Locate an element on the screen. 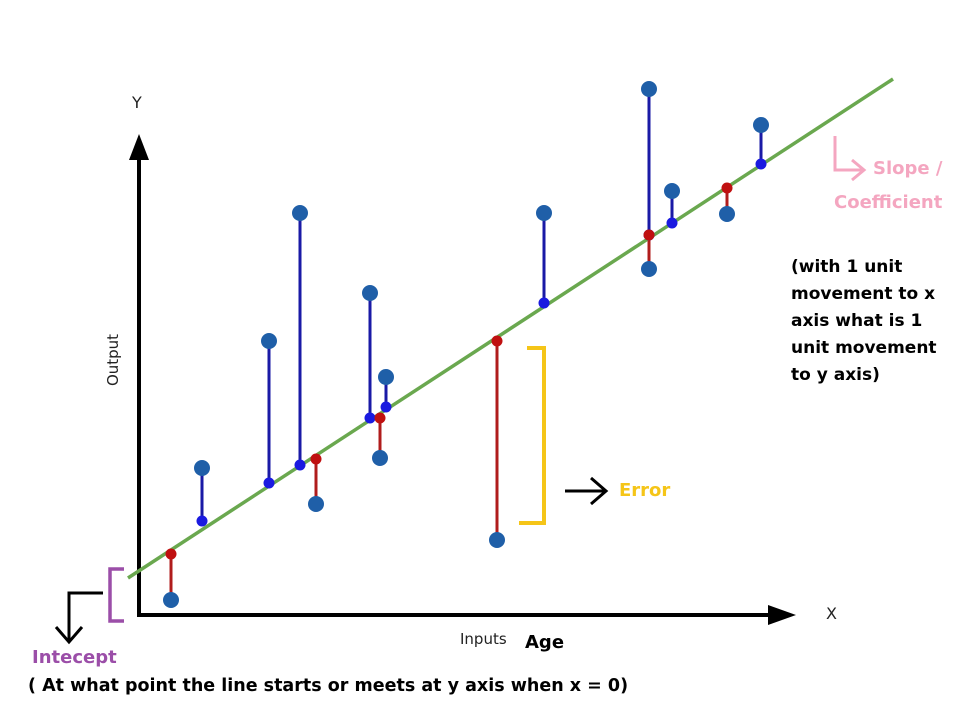  x-axis-letter: X is located at coordinates (831, 613).